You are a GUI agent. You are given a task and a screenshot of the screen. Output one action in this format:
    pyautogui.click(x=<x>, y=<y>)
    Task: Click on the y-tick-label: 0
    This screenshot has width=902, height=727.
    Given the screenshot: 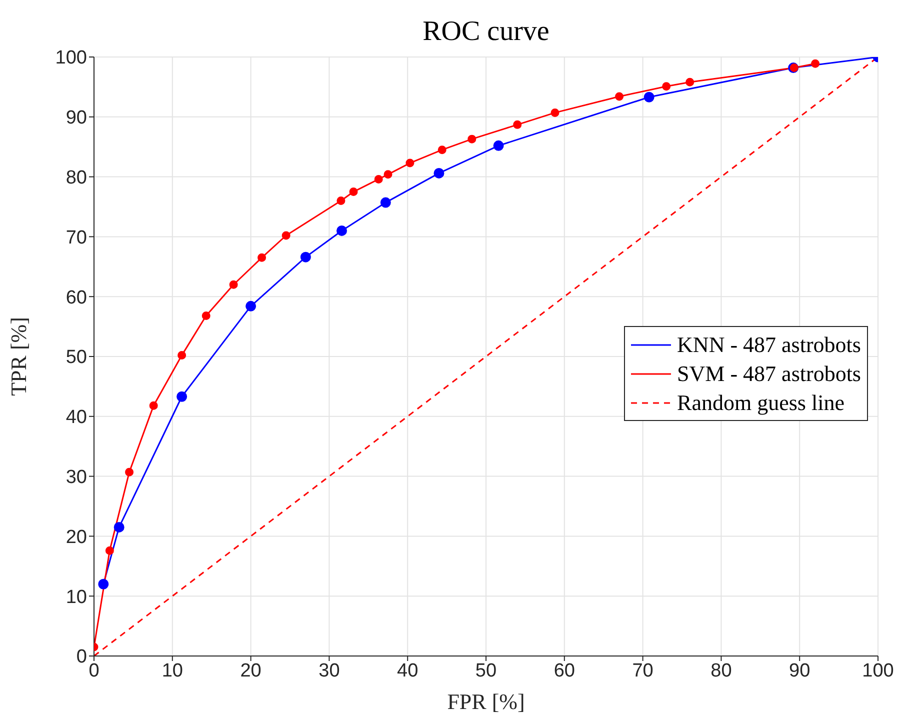 What is the action you would take?
    pyautogui.click(x=81, y=657)
    